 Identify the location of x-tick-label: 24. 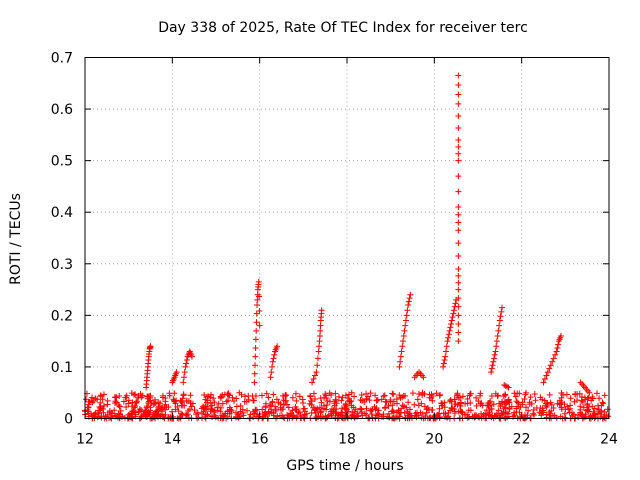
(609, 440).